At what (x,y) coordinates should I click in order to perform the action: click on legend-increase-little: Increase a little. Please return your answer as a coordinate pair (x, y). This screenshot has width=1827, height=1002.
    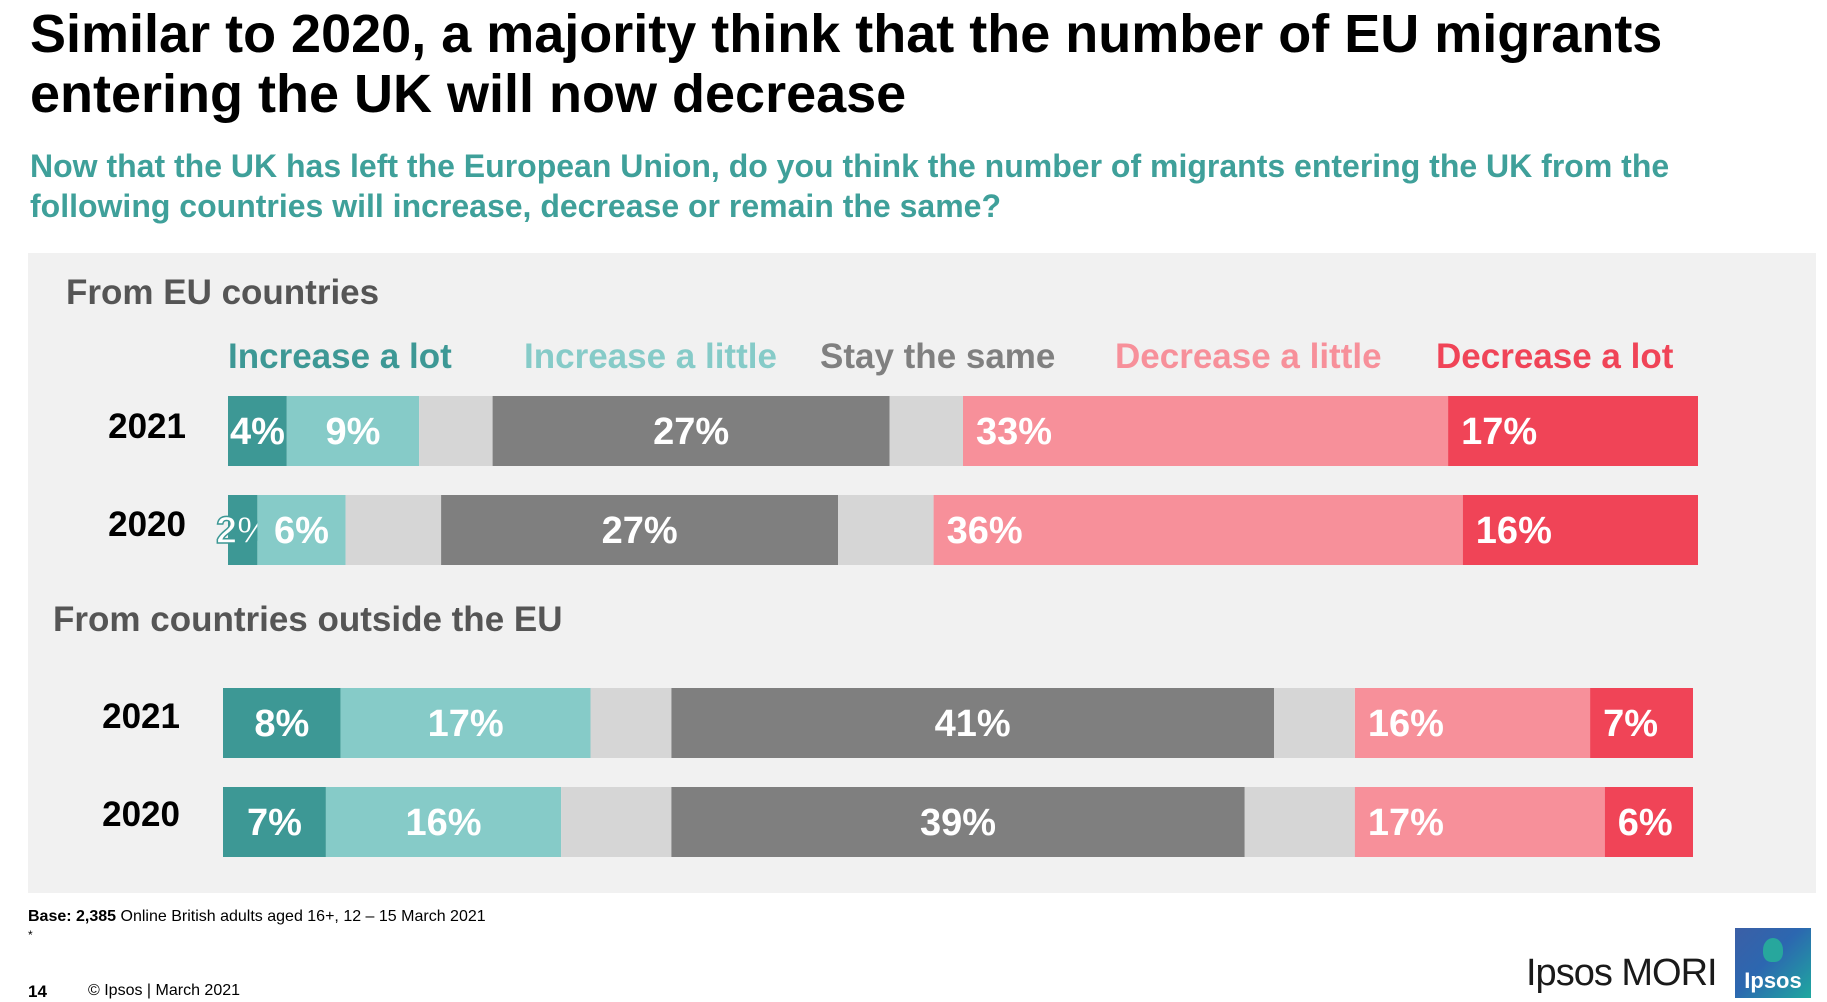
    Looking at the image, I should click on (650, 356).